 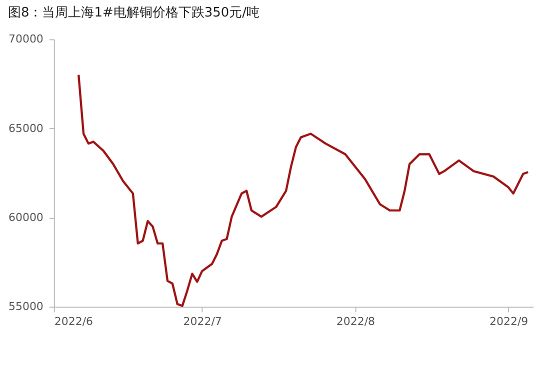 What do you see at coordinates (356, 321) in the screenshot?
I see `x-tick-label: 2022/8` at bounding box center [356, 321].